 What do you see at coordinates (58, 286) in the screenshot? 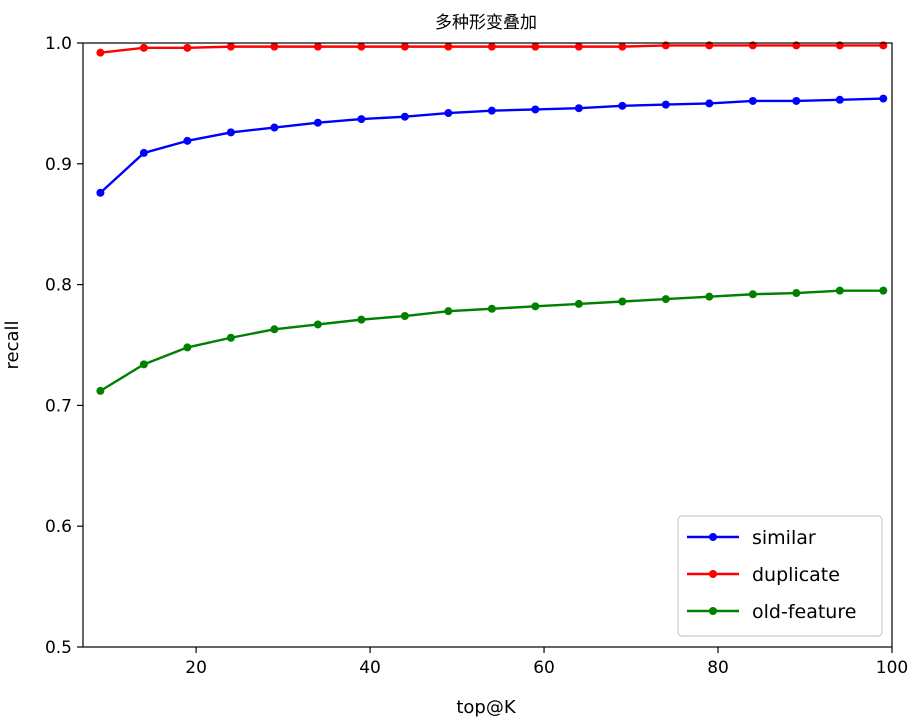
I see `y-tick-label: 0.8` at bounding box center [58, 286].